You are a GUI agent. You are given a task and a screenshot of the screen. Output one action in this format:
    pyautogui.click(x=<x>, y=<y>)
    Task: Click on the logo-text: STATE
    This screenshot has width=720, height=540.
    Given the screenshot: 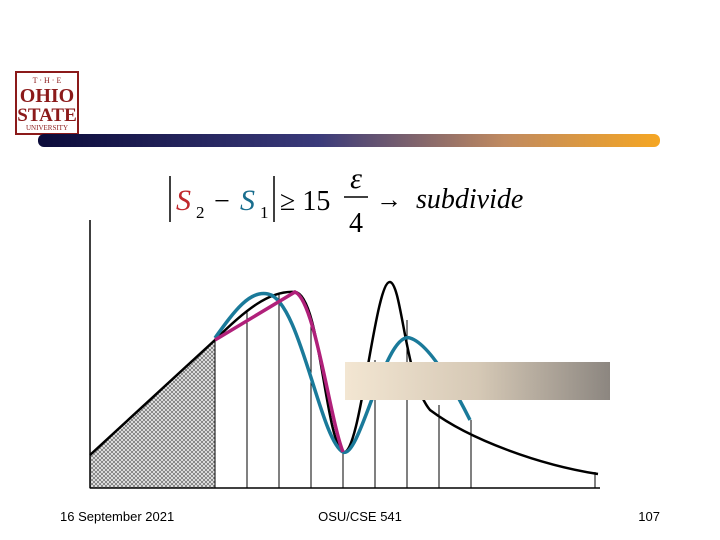 What is the action you would take?
    pyautogui.click(x=47, y=115)
    